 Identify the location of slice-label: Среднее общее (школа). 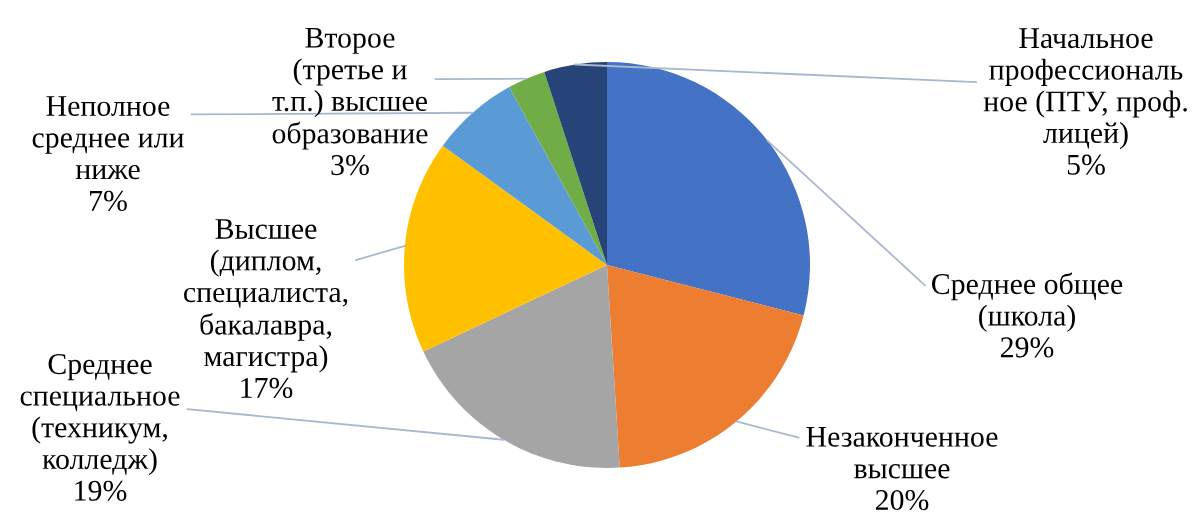
(1027, 302).